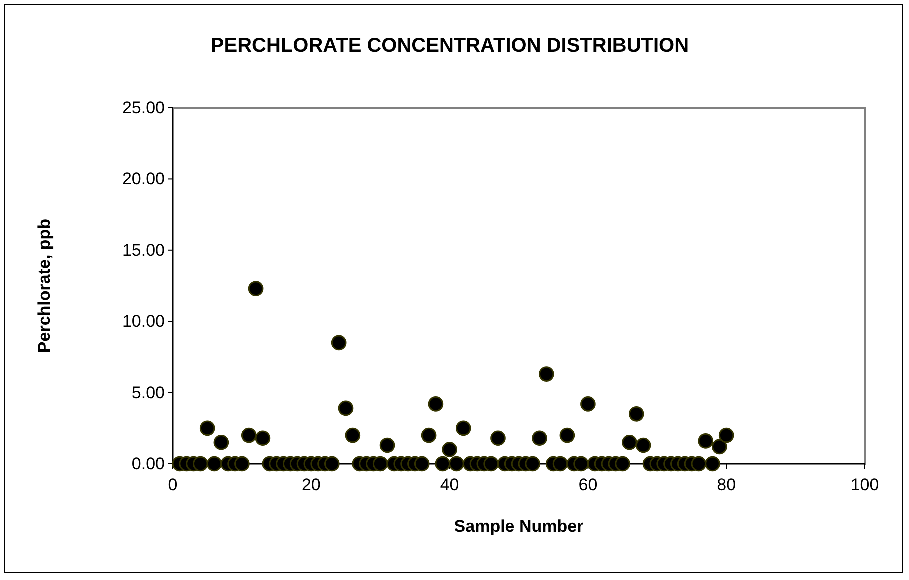  I want to click on y-tick-label: 15.00, so click(143, 250).